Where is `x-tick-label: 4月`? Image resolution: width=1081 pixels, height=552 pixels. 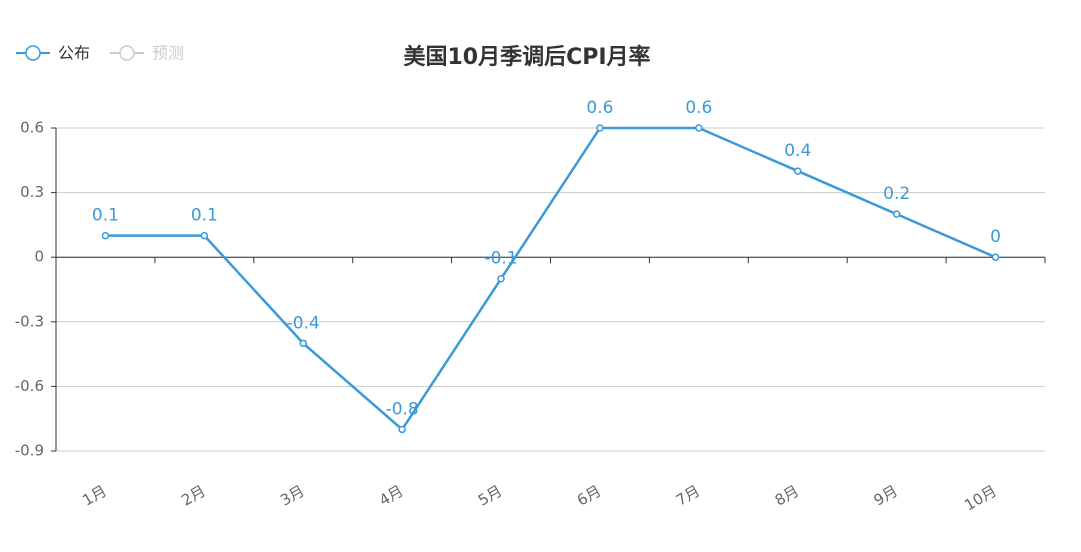
x-tick-label: 4月 is located at coordinates (391, 496).